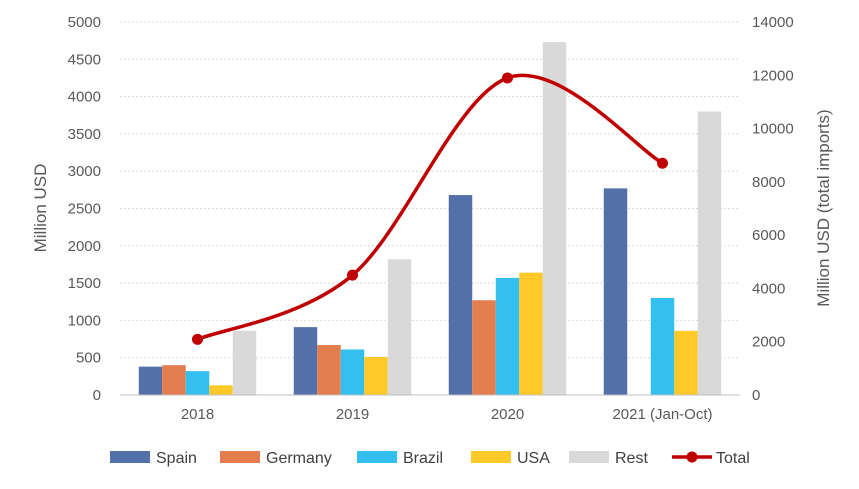 This screenshot has height=489, width=859. Describe the element at coordinates (692, 457) in the screenshot. I see `legend-swatch-total-marker` at that location.